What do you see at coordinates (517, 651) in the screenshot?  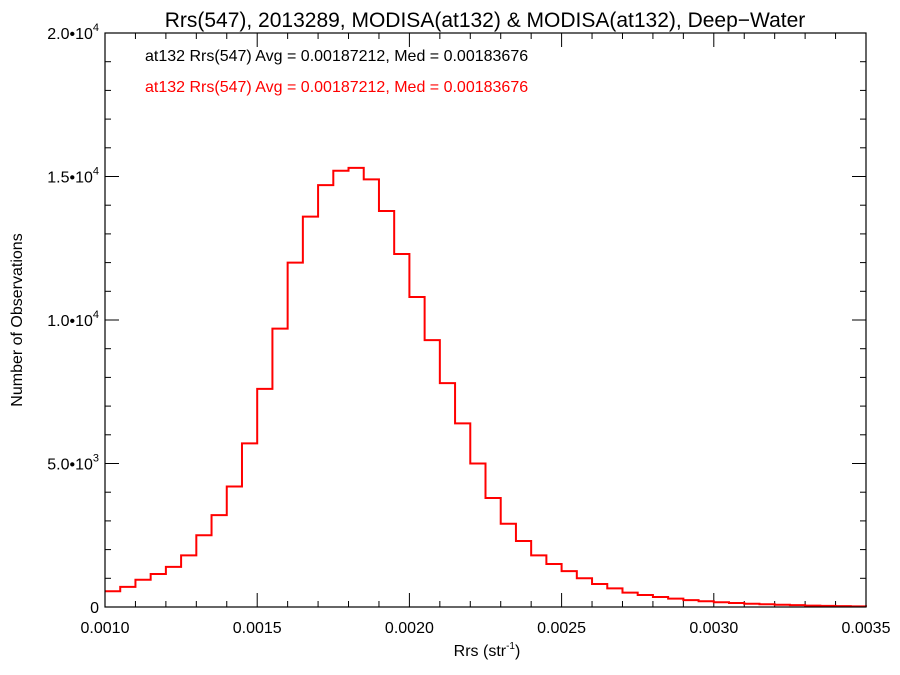 I see `x-axis-title-end: )` at bounding box center [517, 651].